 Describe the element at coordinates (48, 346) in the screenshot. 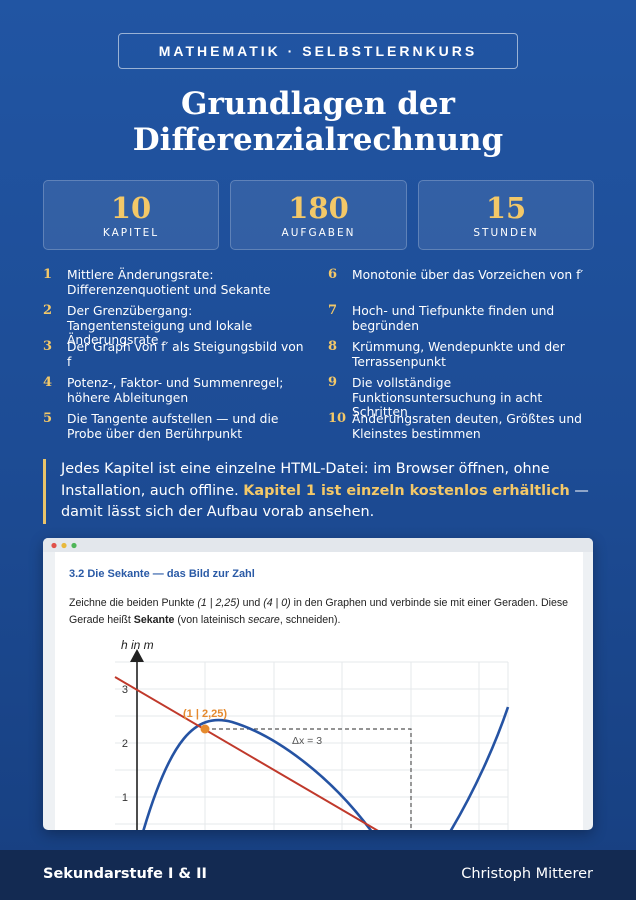

I see `chapter-number: 3` at that location.